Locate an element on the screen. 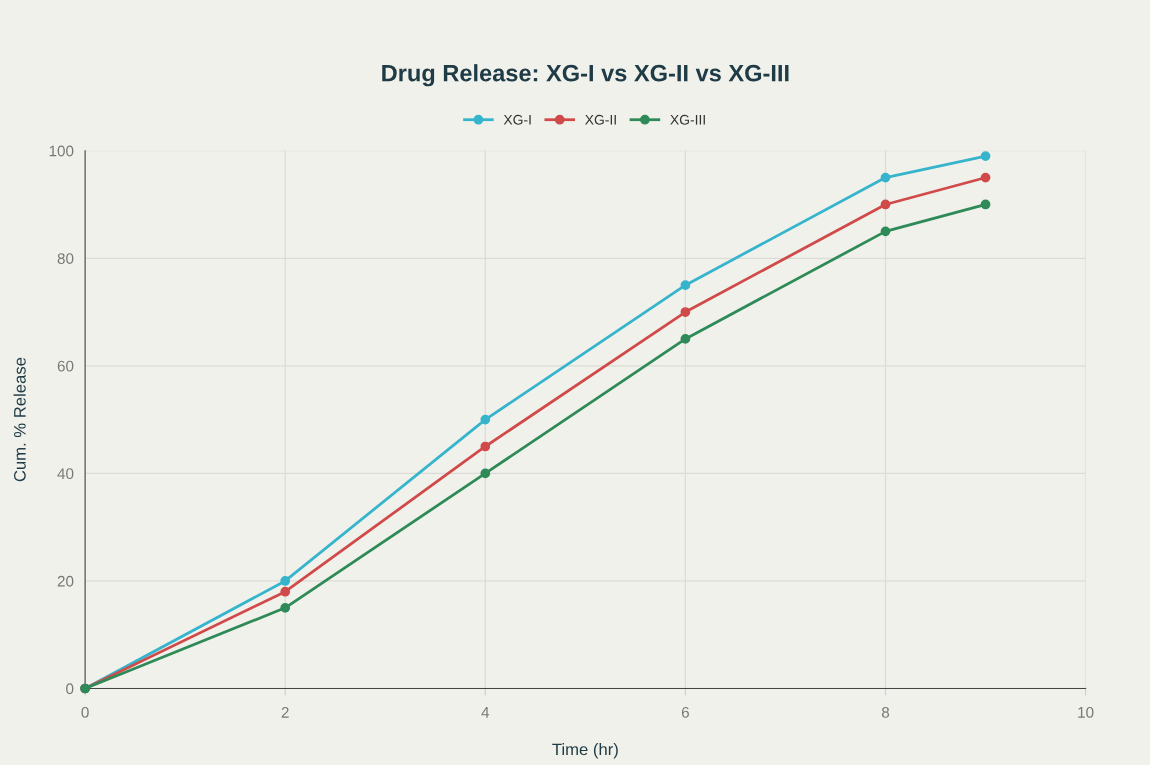  y-tick-label: 80 is located at coordinates (65, 258).